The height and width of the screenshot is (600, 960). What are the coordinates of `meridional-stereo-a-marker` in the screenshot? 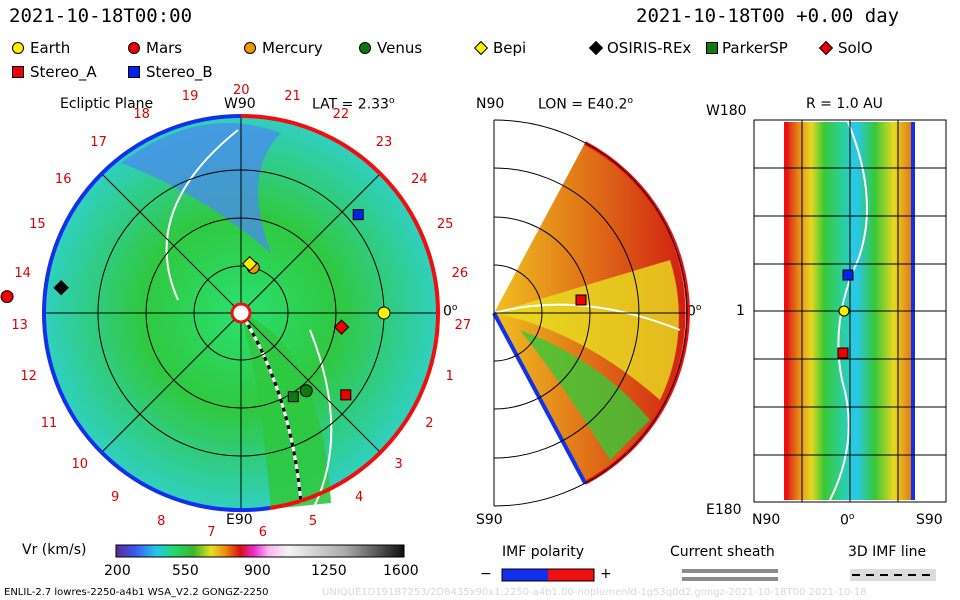 It's located at (581, 300).